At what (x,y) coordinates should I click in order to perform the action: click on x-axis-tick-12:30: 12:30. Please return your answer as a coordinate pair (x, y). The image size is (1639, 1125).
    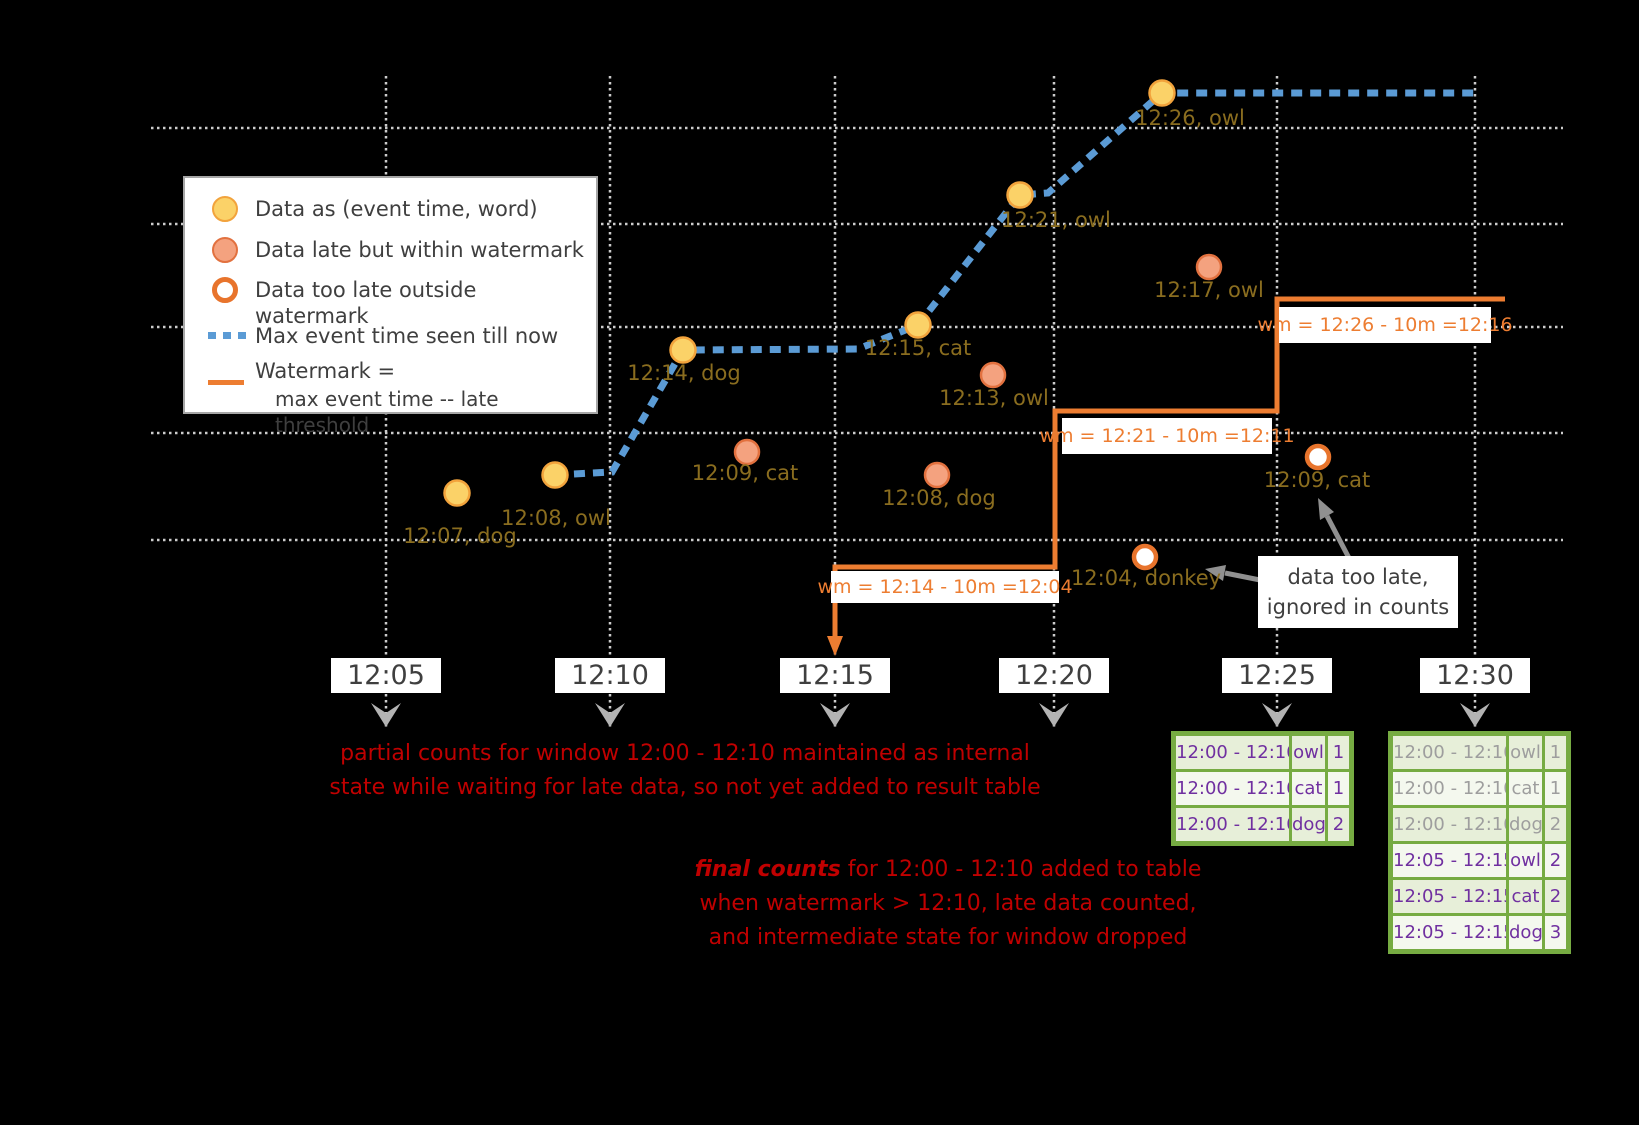
    Looking at the image, I should click on (1475, 675).